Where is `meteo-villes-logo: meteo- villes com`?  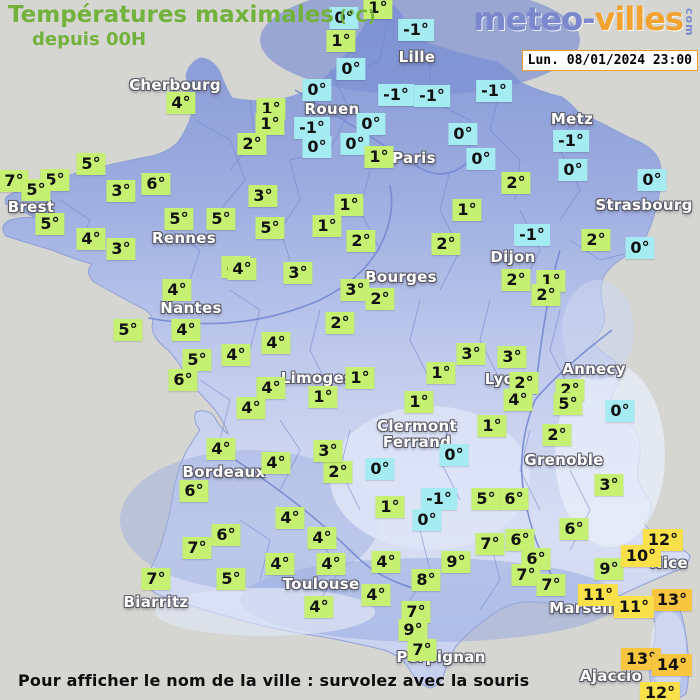
meteo-villes-logo: meteo- villes com is located at coordinates (584, 19).